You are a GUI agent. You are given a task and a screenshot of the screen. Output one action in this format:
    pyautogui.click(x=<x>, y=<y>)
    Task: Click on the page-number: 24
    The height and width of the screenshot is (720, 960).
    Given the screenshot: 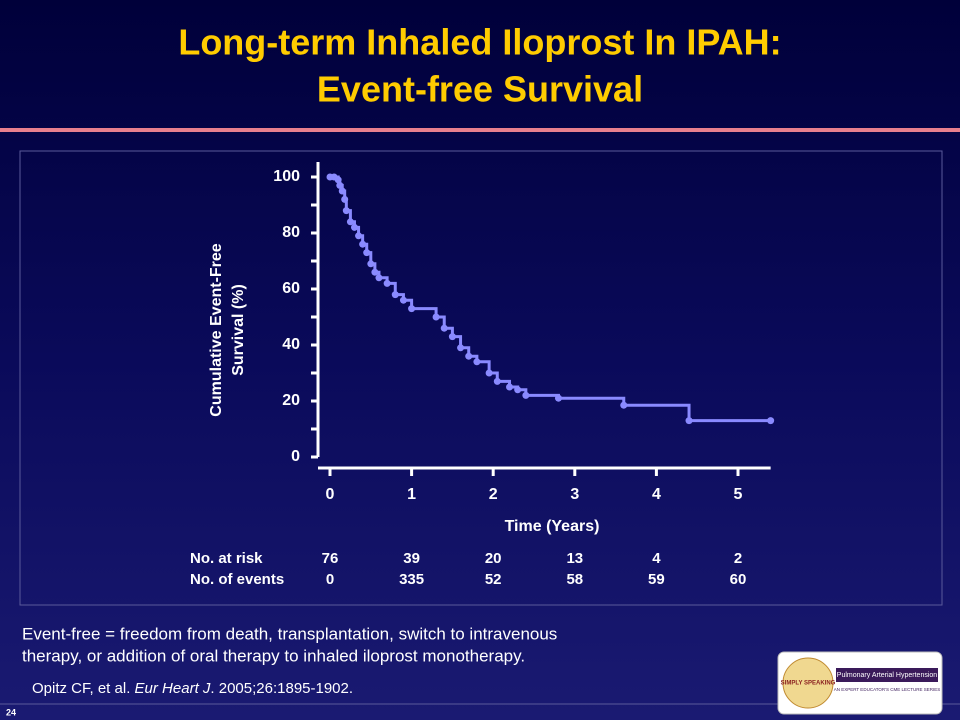 What is the action you would take?
    pyautogui.click(x=11, y=712)
    